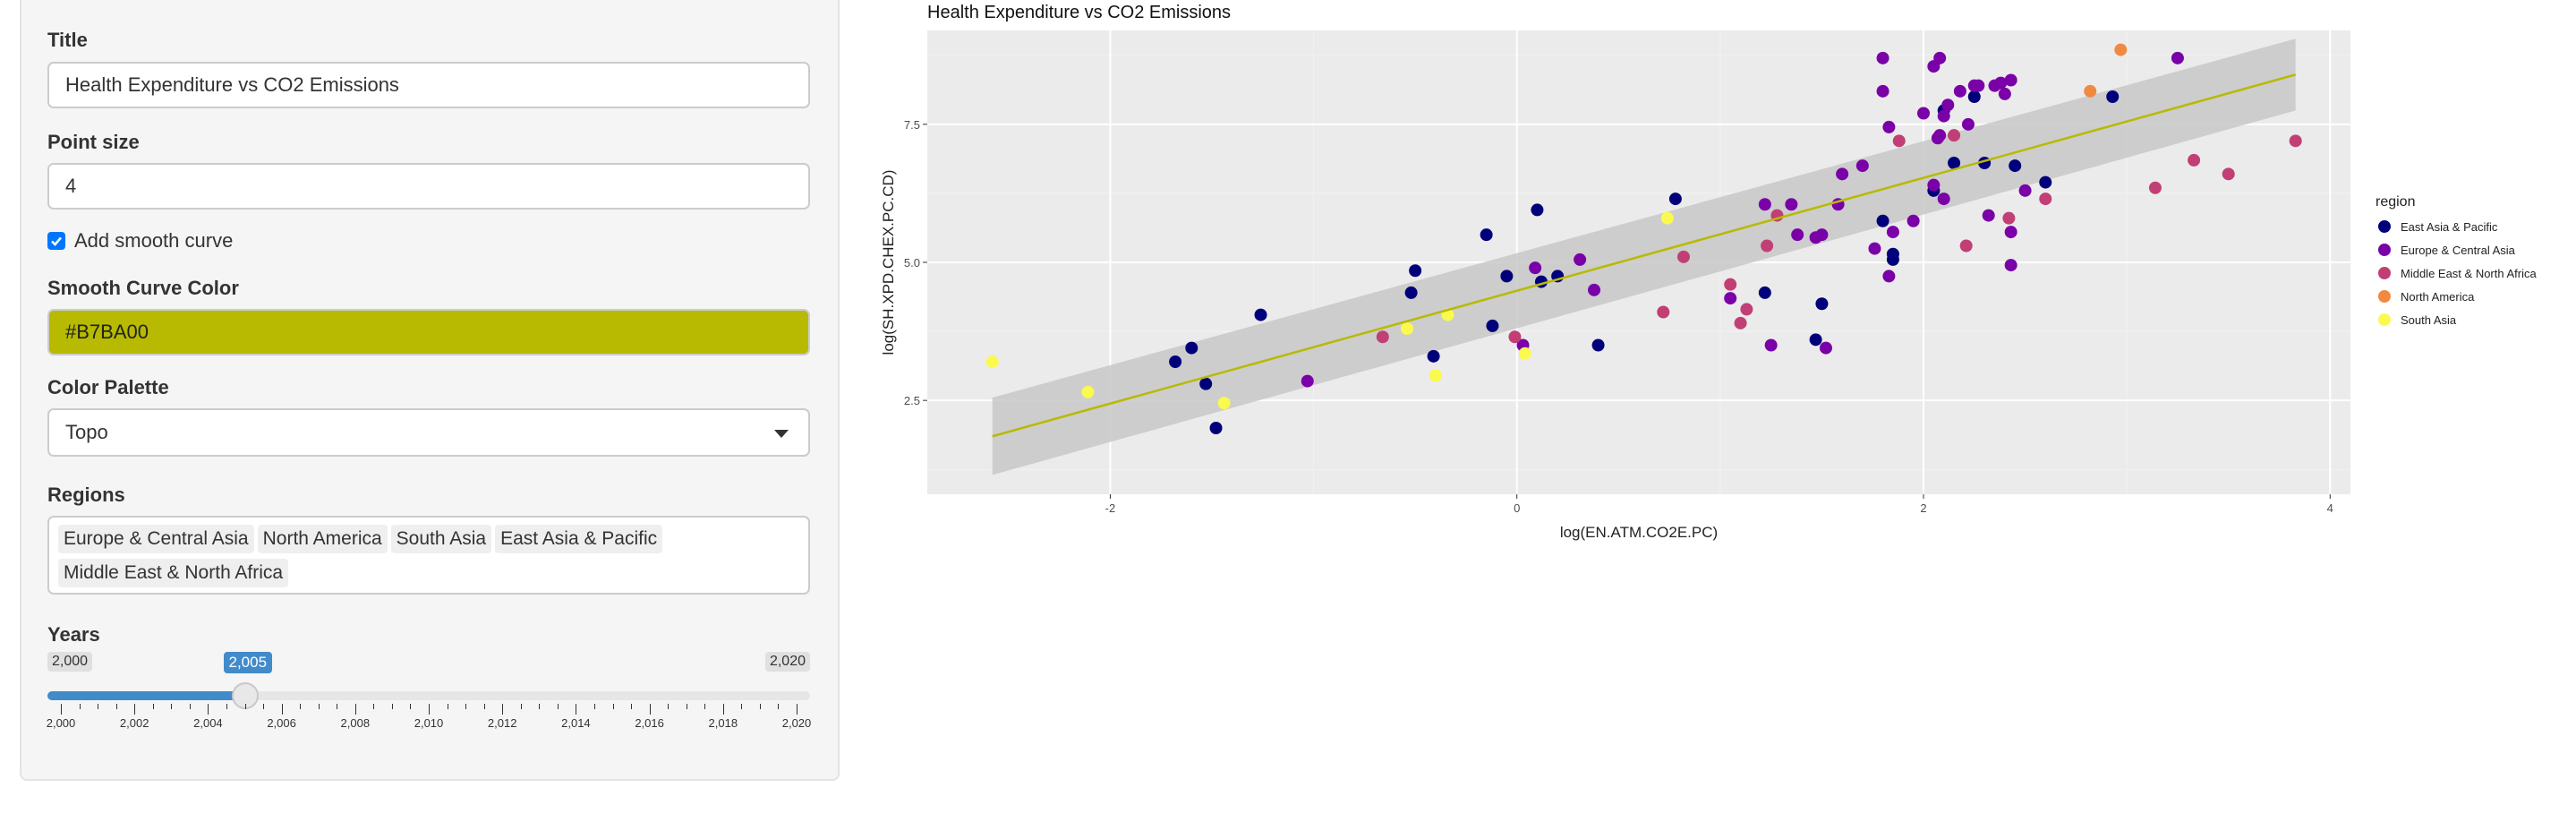 The width and height of the screenshot is (2576, 822). What do you see at coordinates (441, 539) in the screenshot?
I see `region-chip: South Asia` at bounding box center [441, 539].